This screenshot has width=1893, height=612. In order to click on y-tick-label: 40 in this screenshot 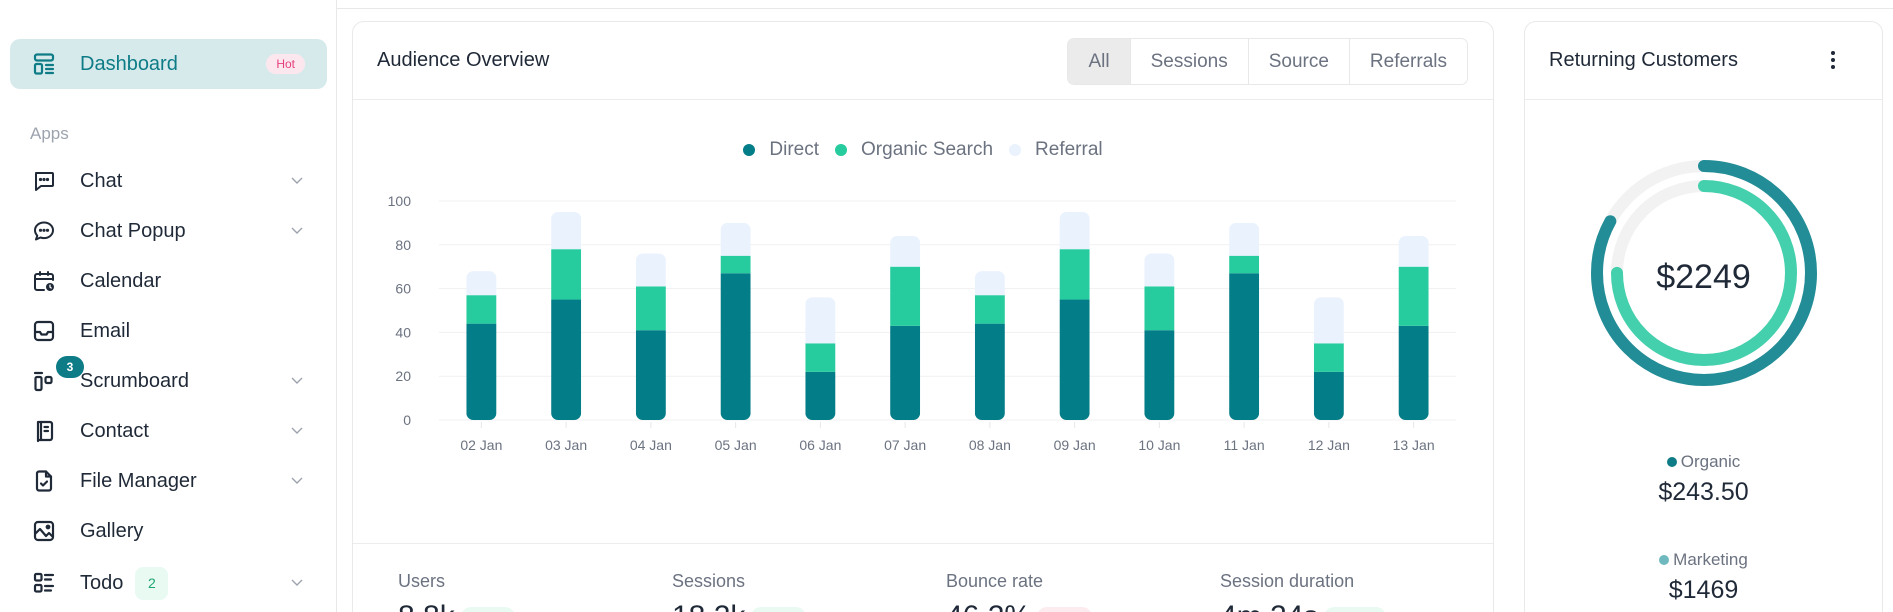, I will do `click(403, 332)`.